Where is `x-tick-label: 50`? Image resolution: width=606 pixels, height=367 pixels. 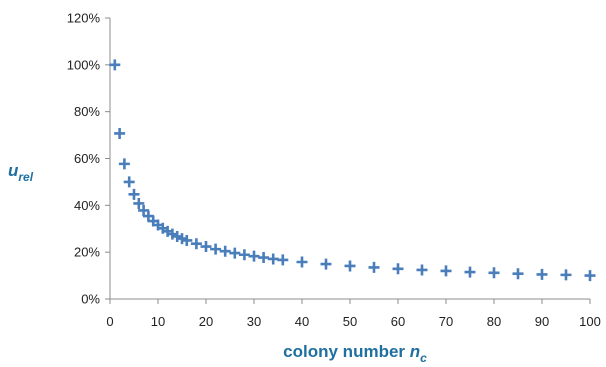 x-tick-label: 50 is located at coordinates (350, 321).